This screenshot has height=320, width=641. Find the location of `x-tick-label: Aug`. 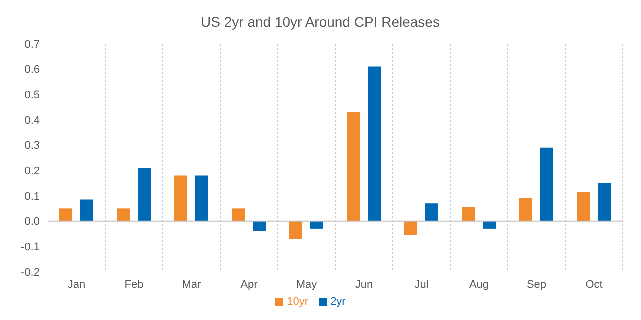

x-tick-label: Aug is located at coordinates (479, 284).